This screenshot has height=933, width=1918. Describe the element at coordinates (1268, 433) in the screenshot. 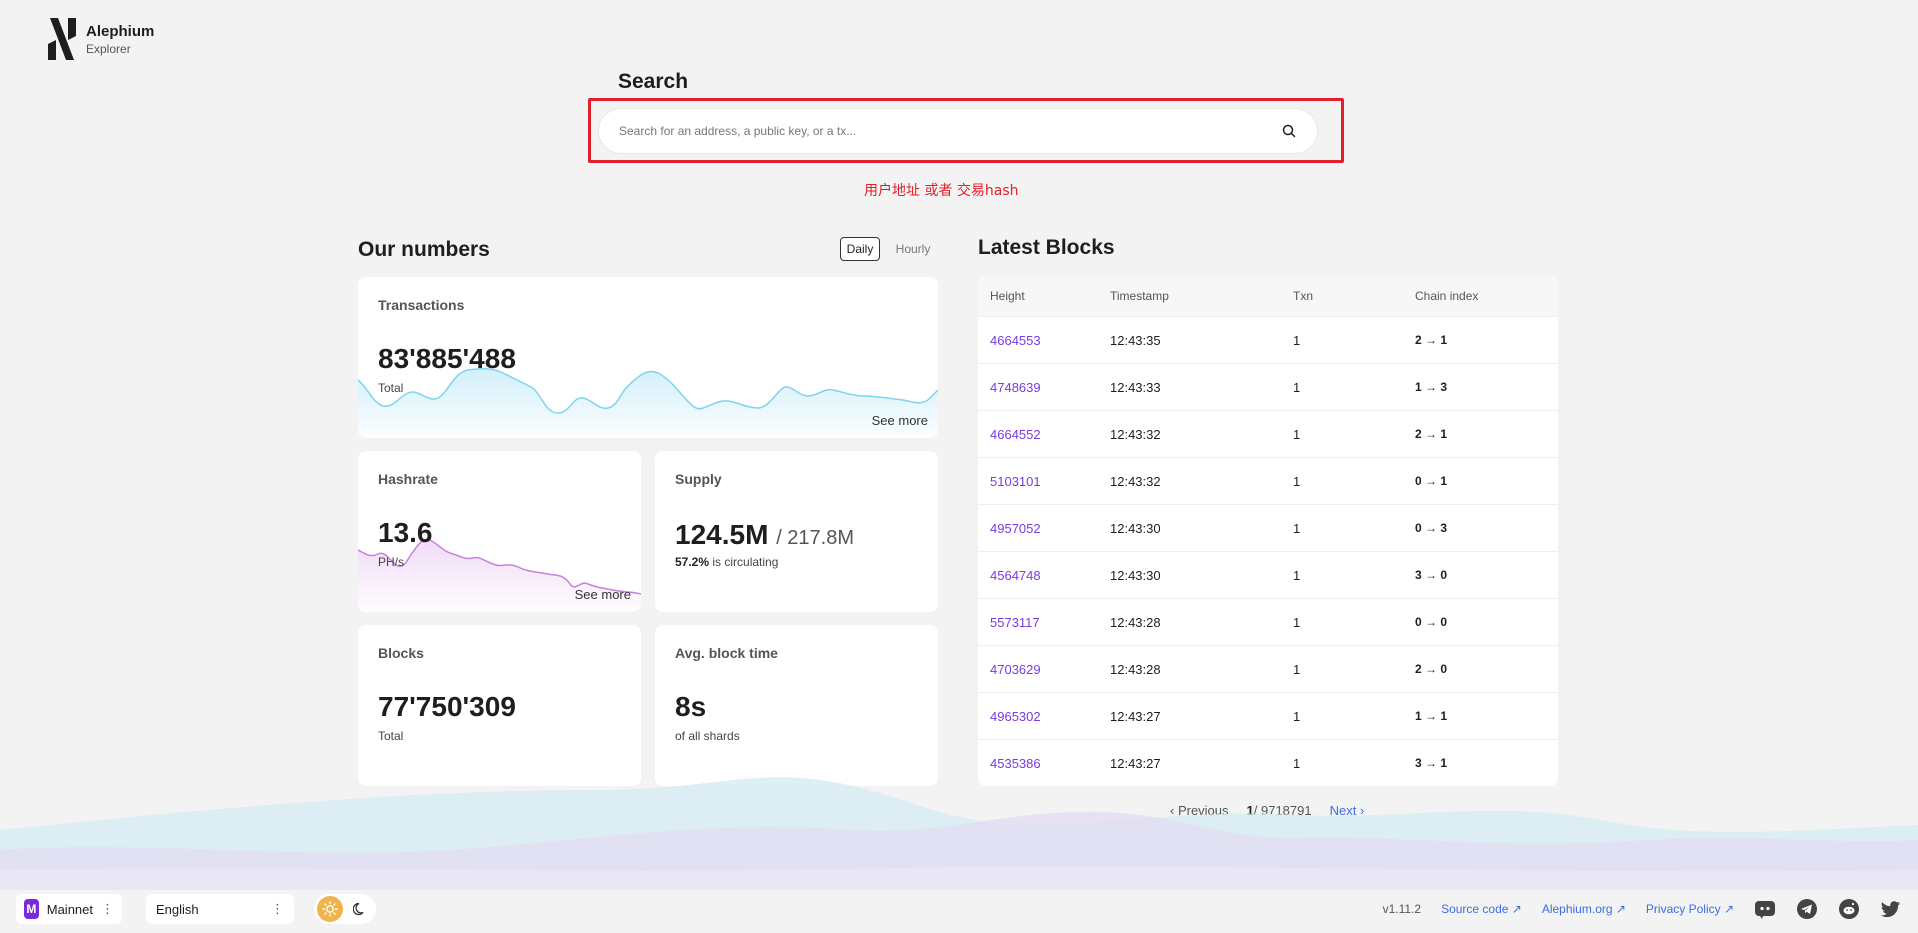

I see `table-row: 4664552 12:43:32 1 2 → 1` at that location.